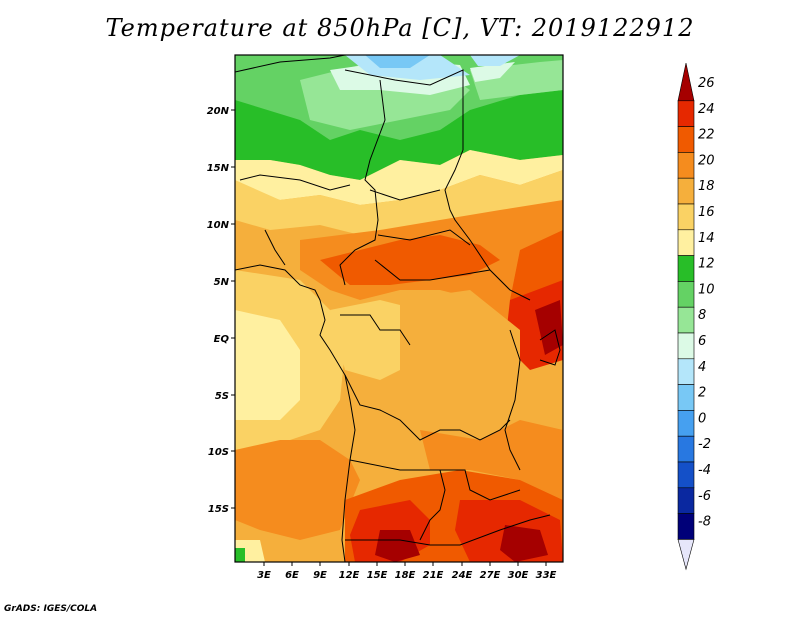  I want to click on colorbar-label: 24, so click(706, 109).